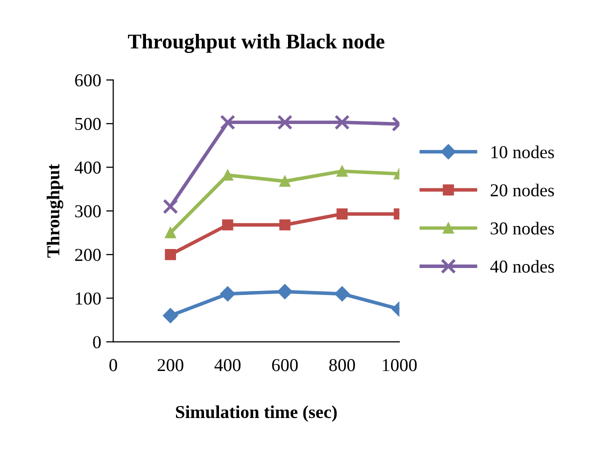 This screenshot has height=457, width=596. Describe the element at coordinates (171, 365) in the screenshot. I see `x-tick-label: 200` at that location.